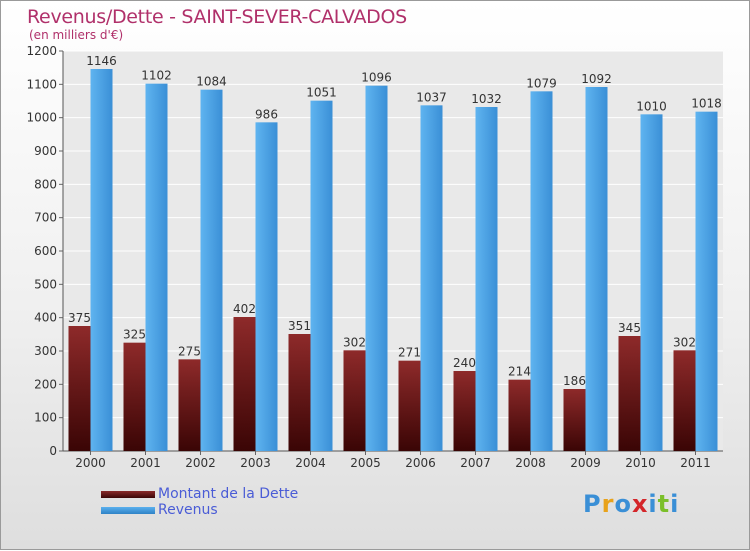 This screenshot has height=551, width=750. What do you see at coordinates (365, 463) in the screenshot?
I see `x-tick-label: 2005` at bounding box center [365, 463].